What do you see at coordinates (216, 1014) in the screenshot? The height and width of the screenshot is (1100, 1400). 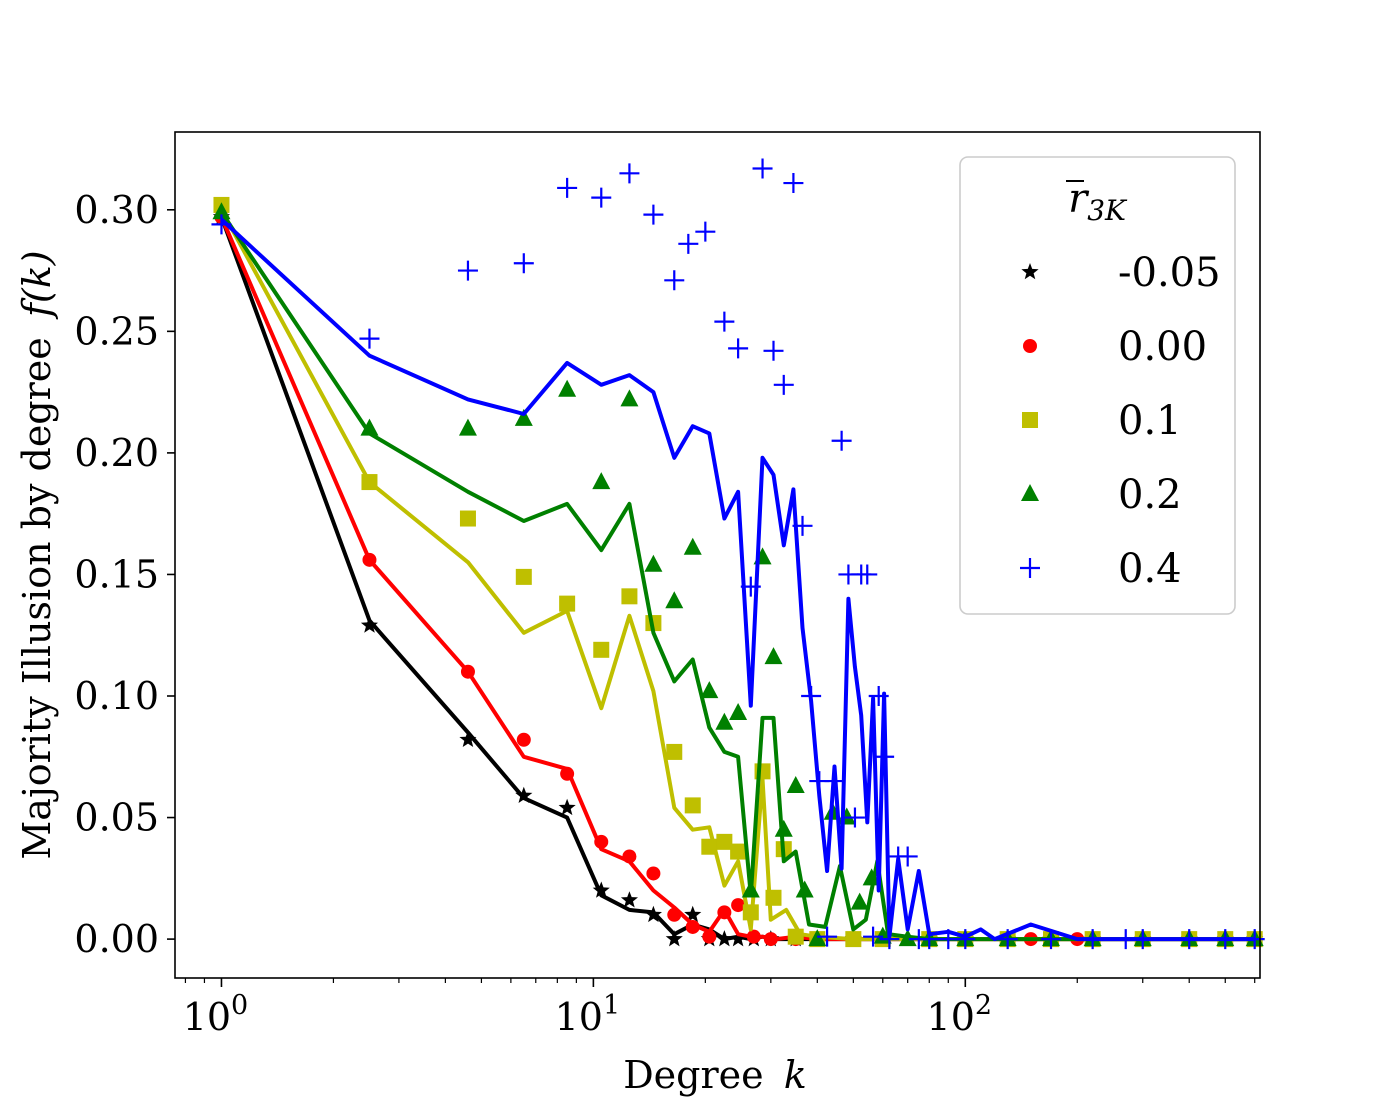 I see `x-tick-label: 10⁰` at bounding box center [216, 1014].